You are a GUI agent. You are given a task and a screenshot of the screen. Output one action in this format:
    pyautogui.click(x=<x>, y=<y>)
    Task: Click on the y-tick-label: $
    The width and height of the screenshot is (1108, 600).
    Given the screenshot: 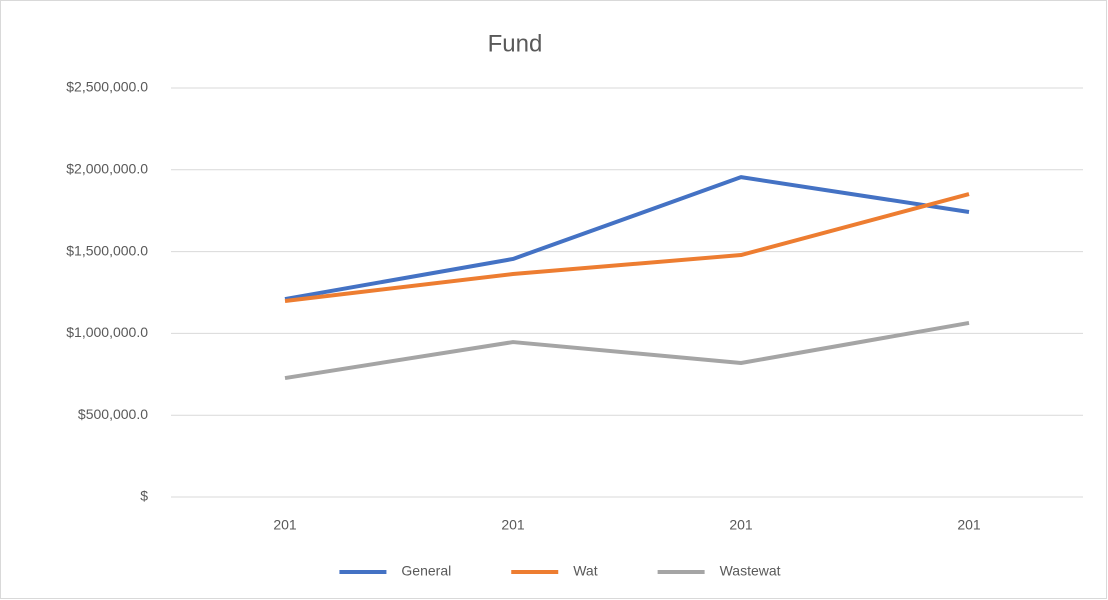 What is the action you would take?
    pyautogui.click(x=144, y=496)
    